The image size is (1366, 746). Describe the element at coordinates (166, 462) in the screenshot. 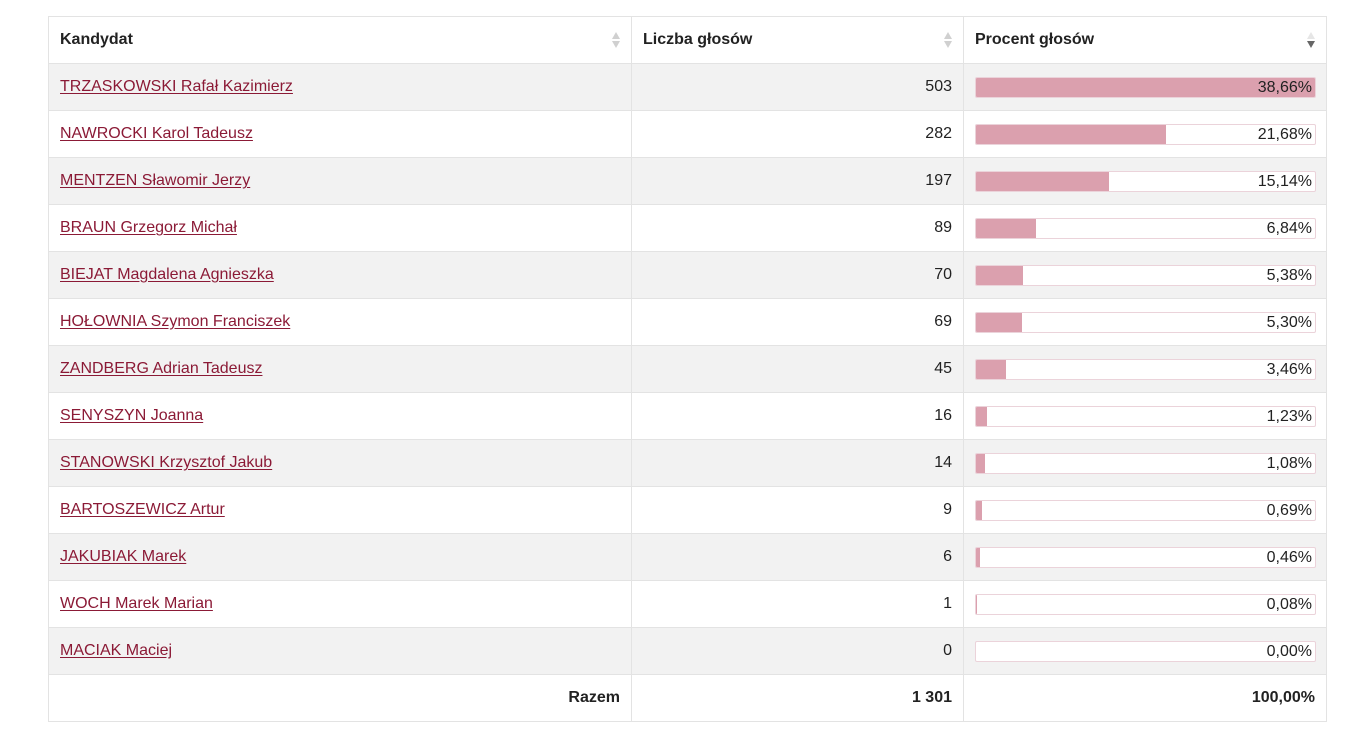

I see `candidate-link: STANOWSKI Krzysztof Jakub` at that location.